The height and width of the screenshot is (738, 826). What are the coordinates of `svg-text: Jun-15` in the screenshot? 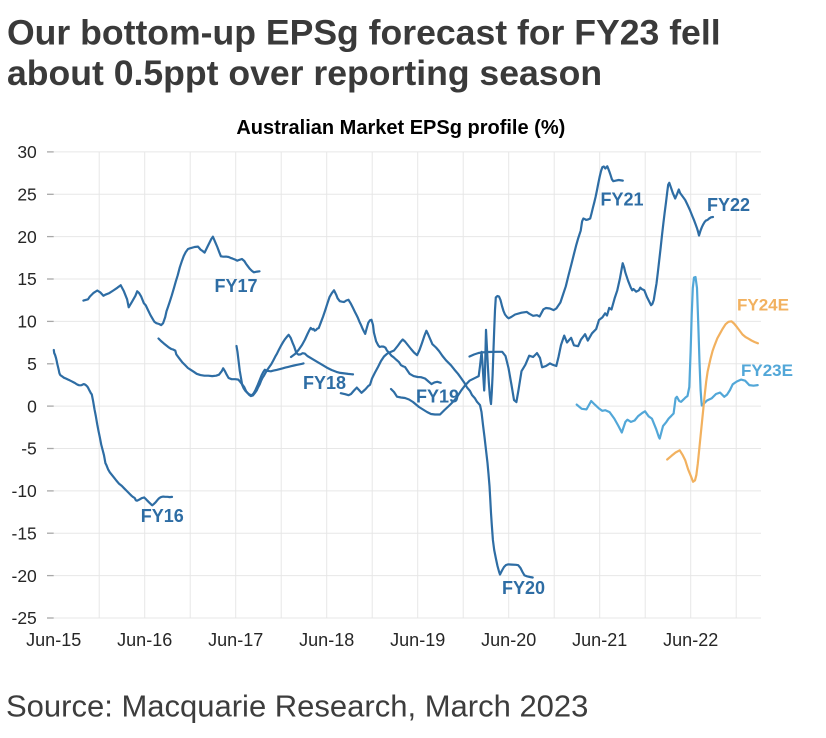 It's located at (53, 640).